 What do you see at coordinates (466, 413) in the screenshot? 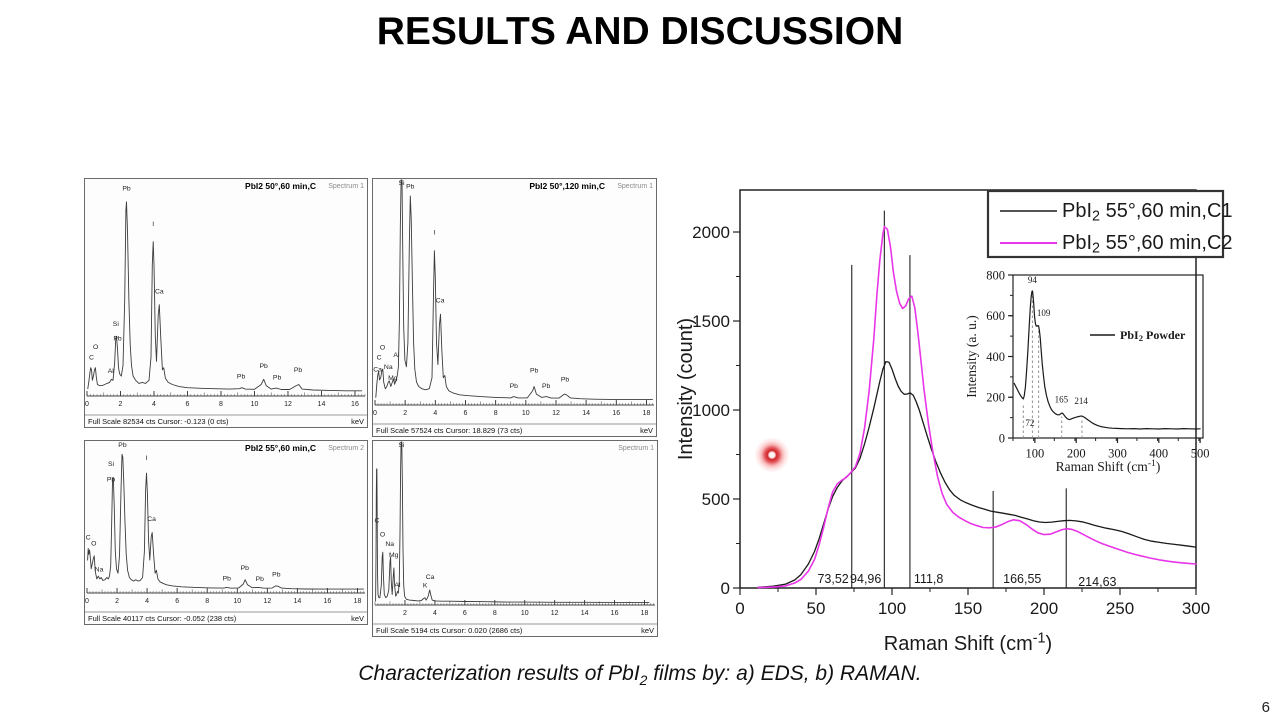
I see `svg-text: 6` at bounding box center [466, 413].